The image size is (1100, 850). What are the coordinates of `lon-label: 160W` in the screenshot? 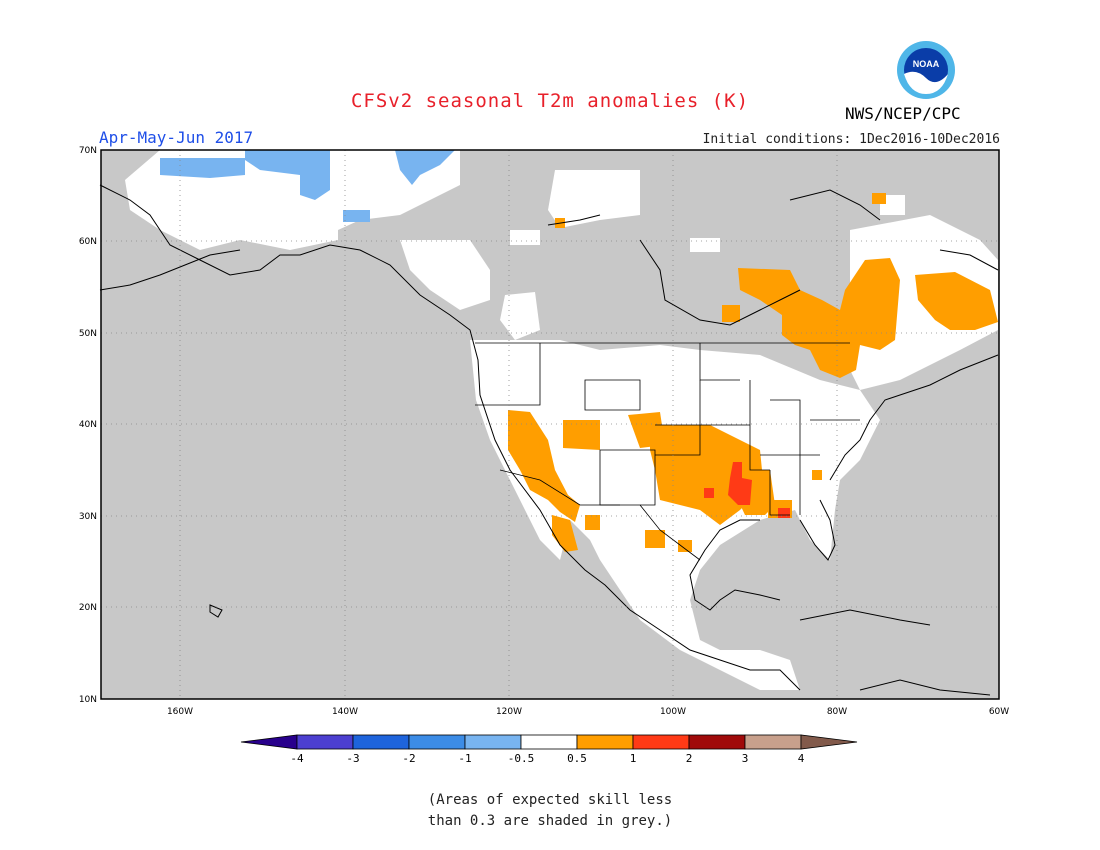 It's located at (180, 712).